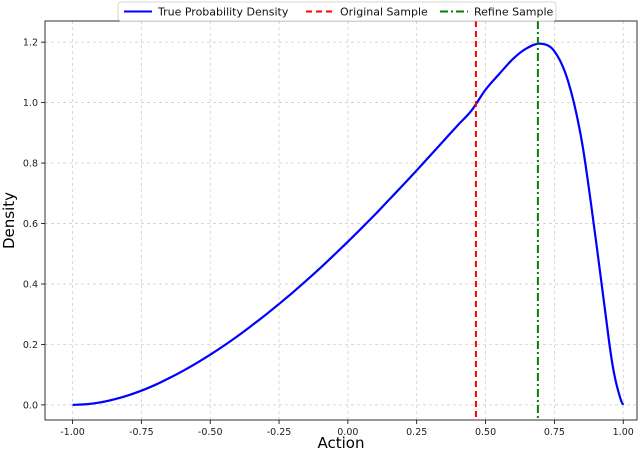 The image size is (640, 451). Describe the element at coordinates (30, 164) in the screenshot. I see `y-tick-label: 0.8` at that location.